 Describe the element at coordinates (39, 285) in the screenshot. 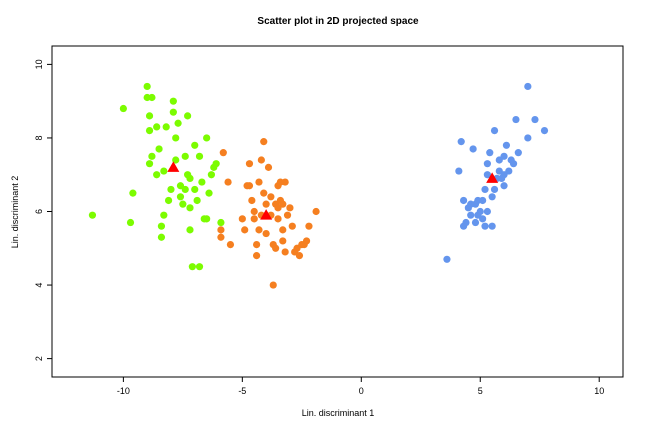

I see `y-tick-label: 4` at that location.